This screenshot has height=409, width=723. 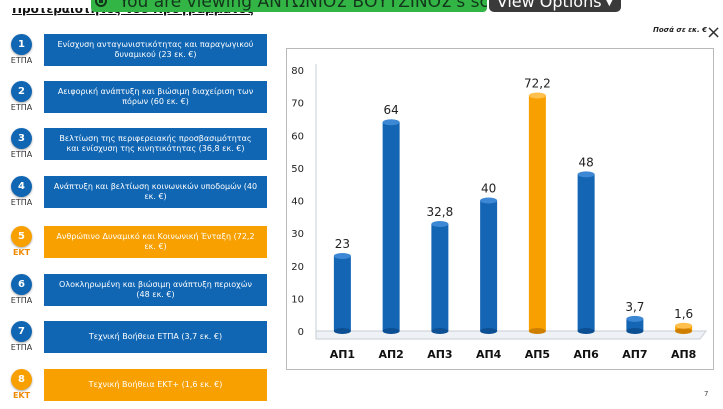 What do you see at coordinates (21, 186) in the screenshot?
I see `priority-number-badge: 4` at bounding box center [21, 186].